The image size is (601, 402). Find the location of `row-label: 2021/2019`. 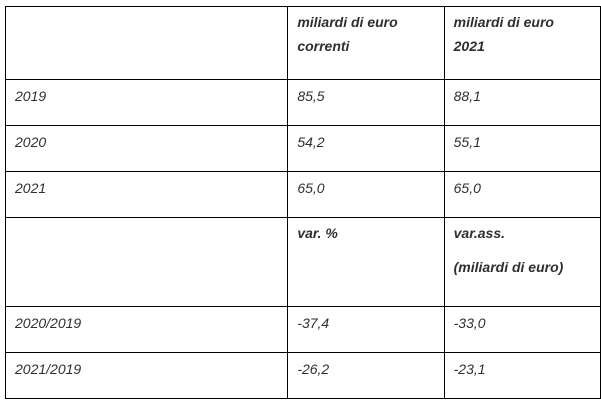

row-label: 2021/2019 is located at coordinates (48, 369).